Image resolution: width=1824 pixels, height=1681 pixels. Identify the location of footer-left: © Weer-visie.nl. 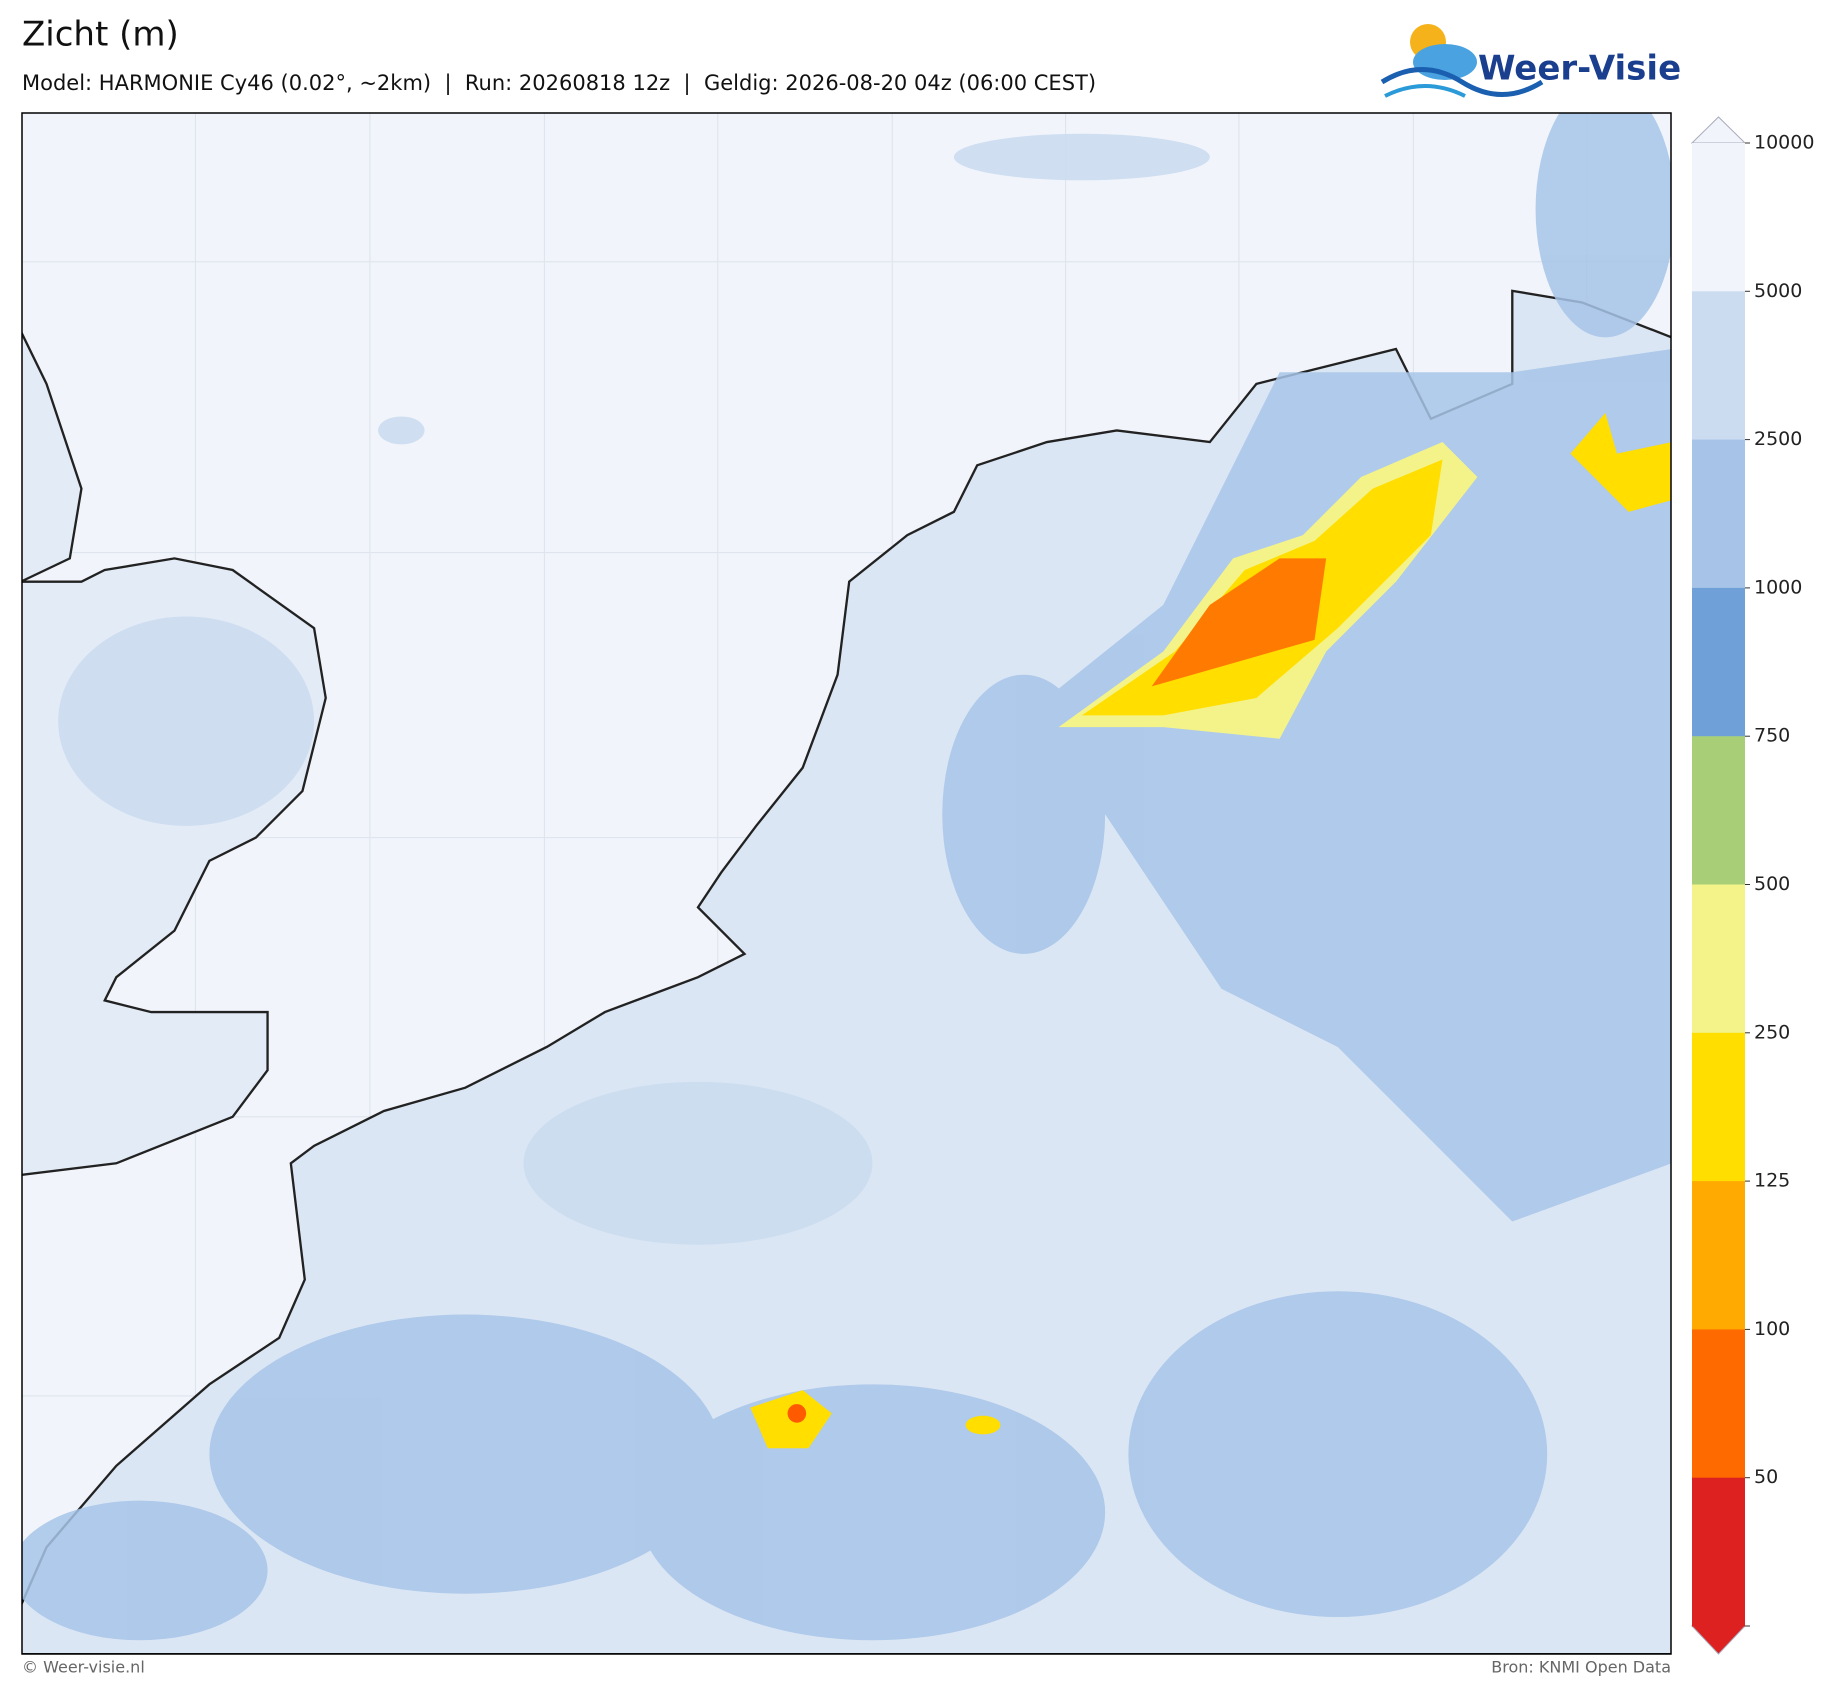
(83, 1667).